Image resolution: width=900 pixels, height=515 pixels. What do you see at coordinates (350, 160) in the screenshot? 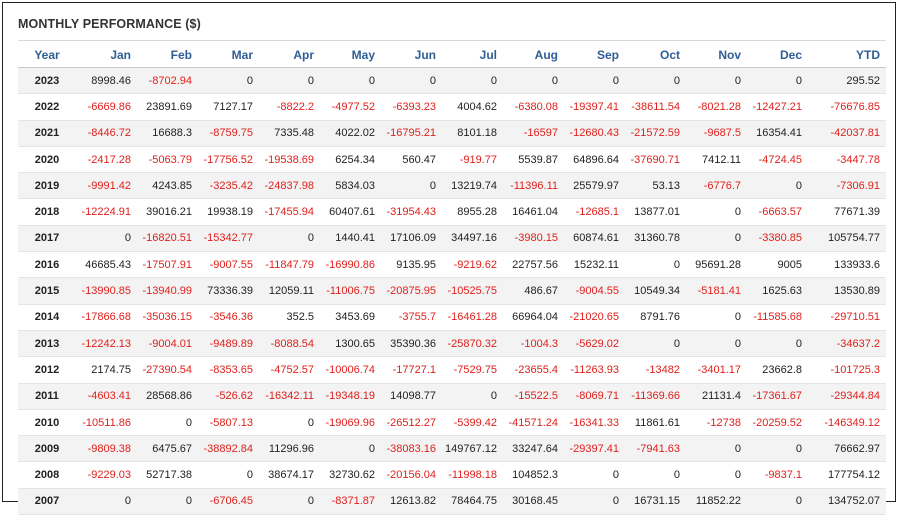
I see `value-cell: 6254.34` at bounding box center [350, 160].